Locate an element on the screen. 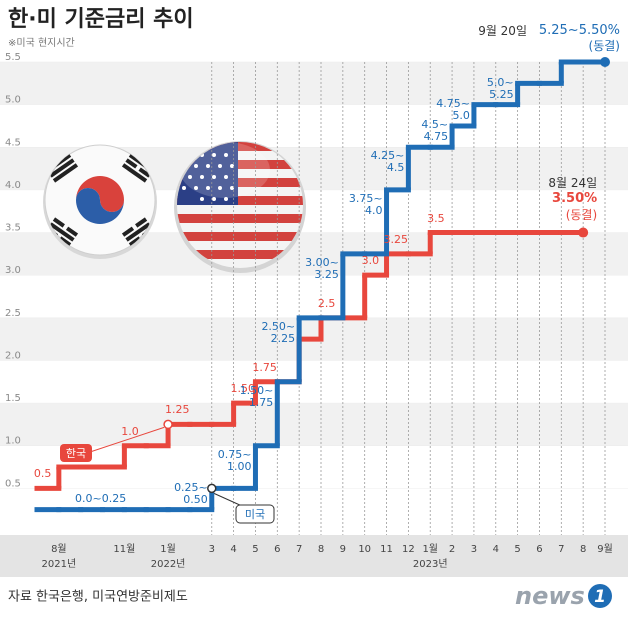 The width and height of the screenshot is (628, 617). value-label: 0.75~ 1.00 is located at coordinates (234, 460).